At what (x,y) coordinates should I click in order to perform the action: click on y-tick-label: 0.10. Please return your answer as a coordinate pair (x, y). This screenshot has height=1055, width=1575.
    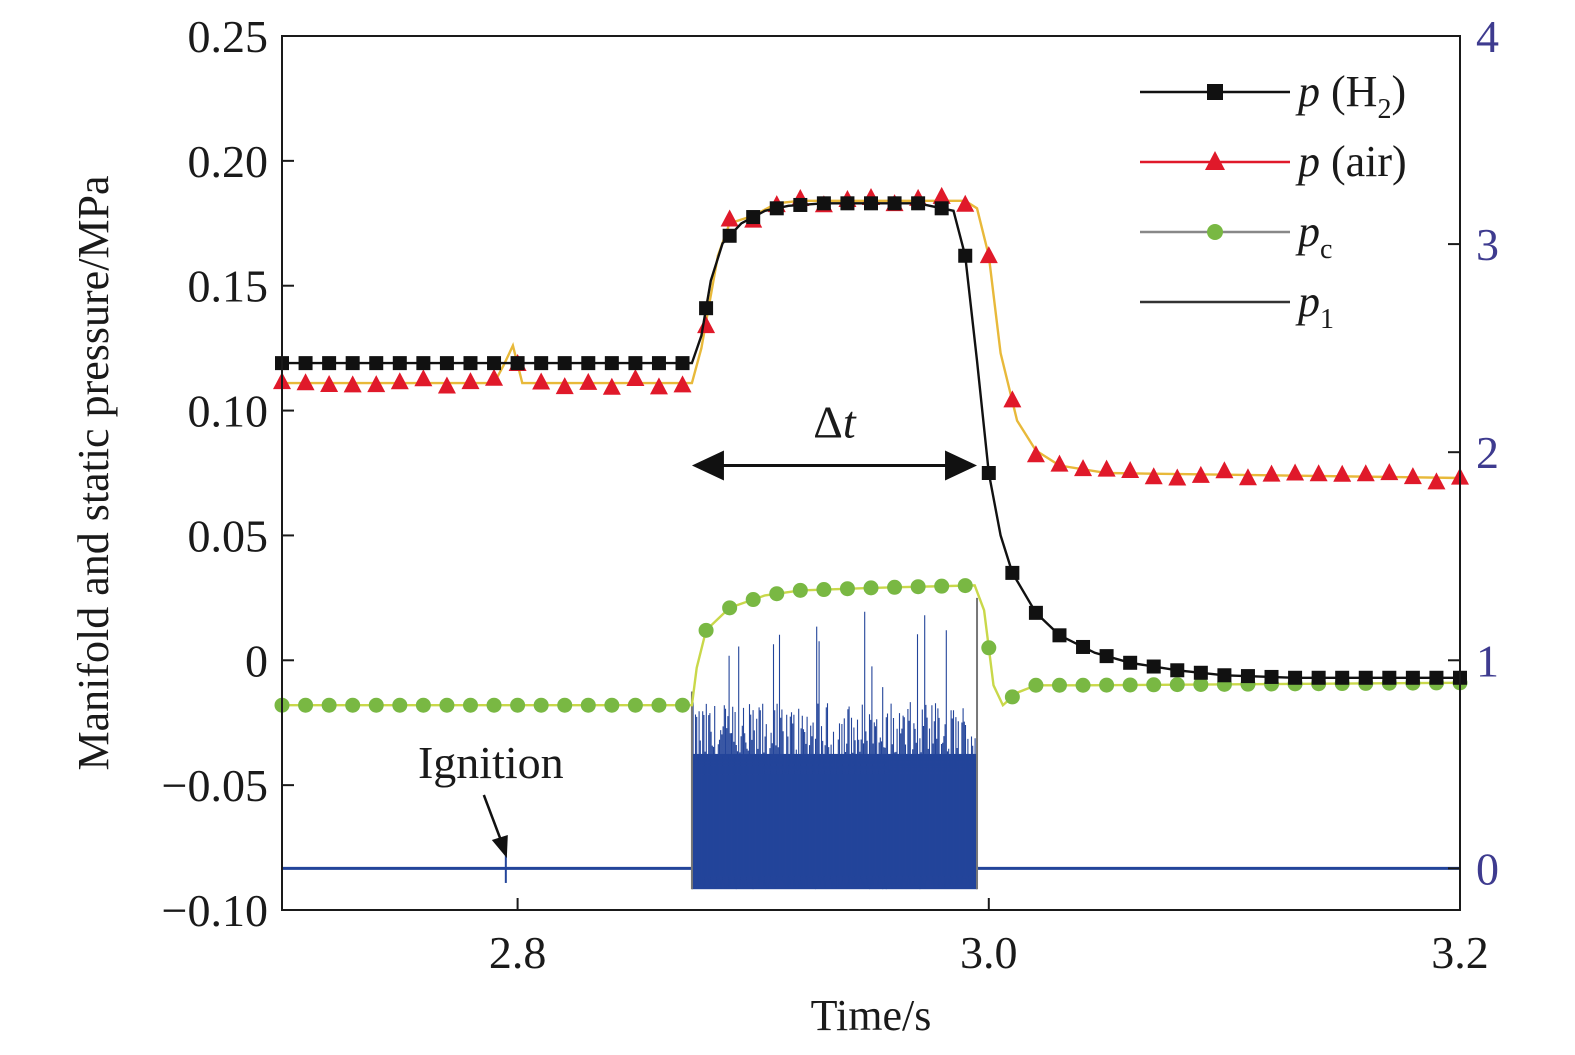
    Looking at the image, I should click on (228, 411).